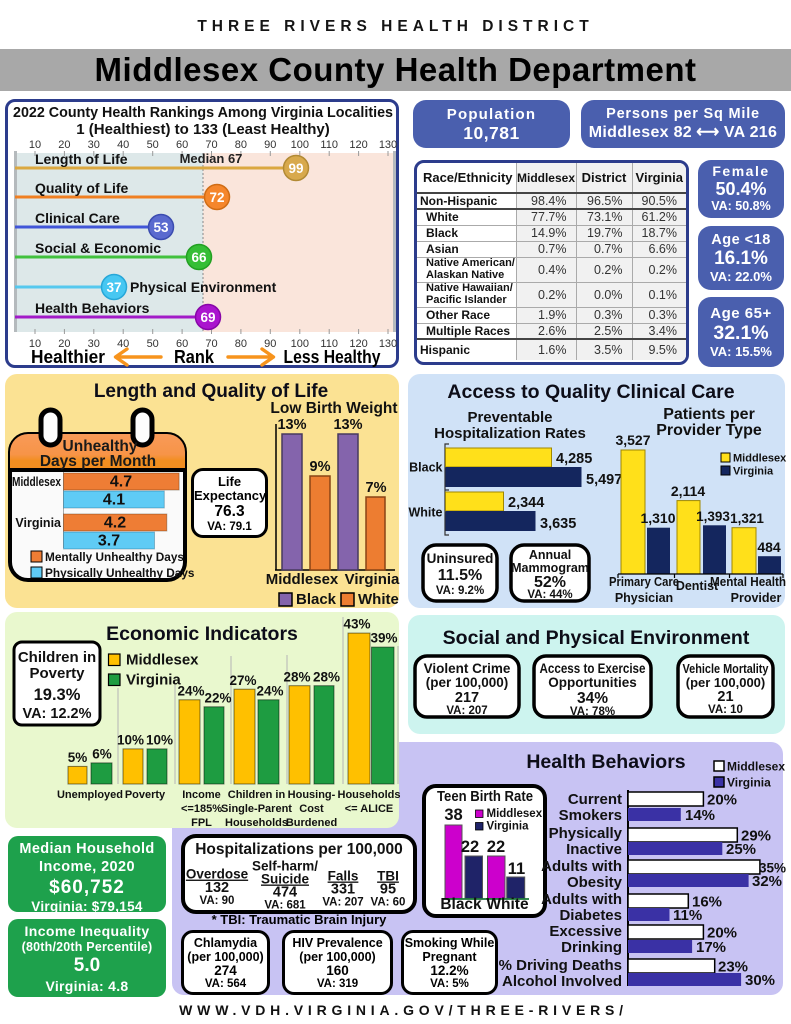 The image size is (791, 1024). I want to click on svg-text: 1,321, so click(747, 518).